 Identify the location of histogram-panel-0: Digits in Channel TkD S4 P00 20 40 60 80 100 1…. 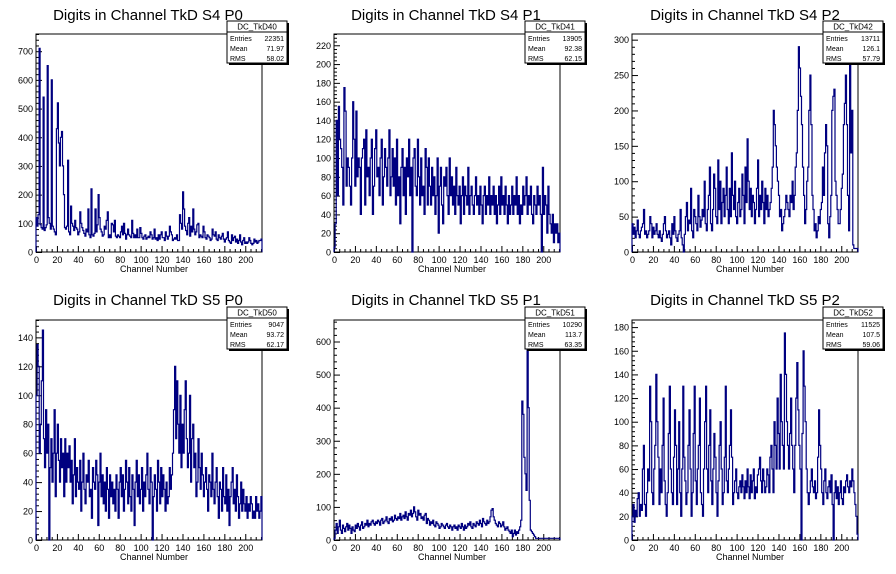
(153, 140).